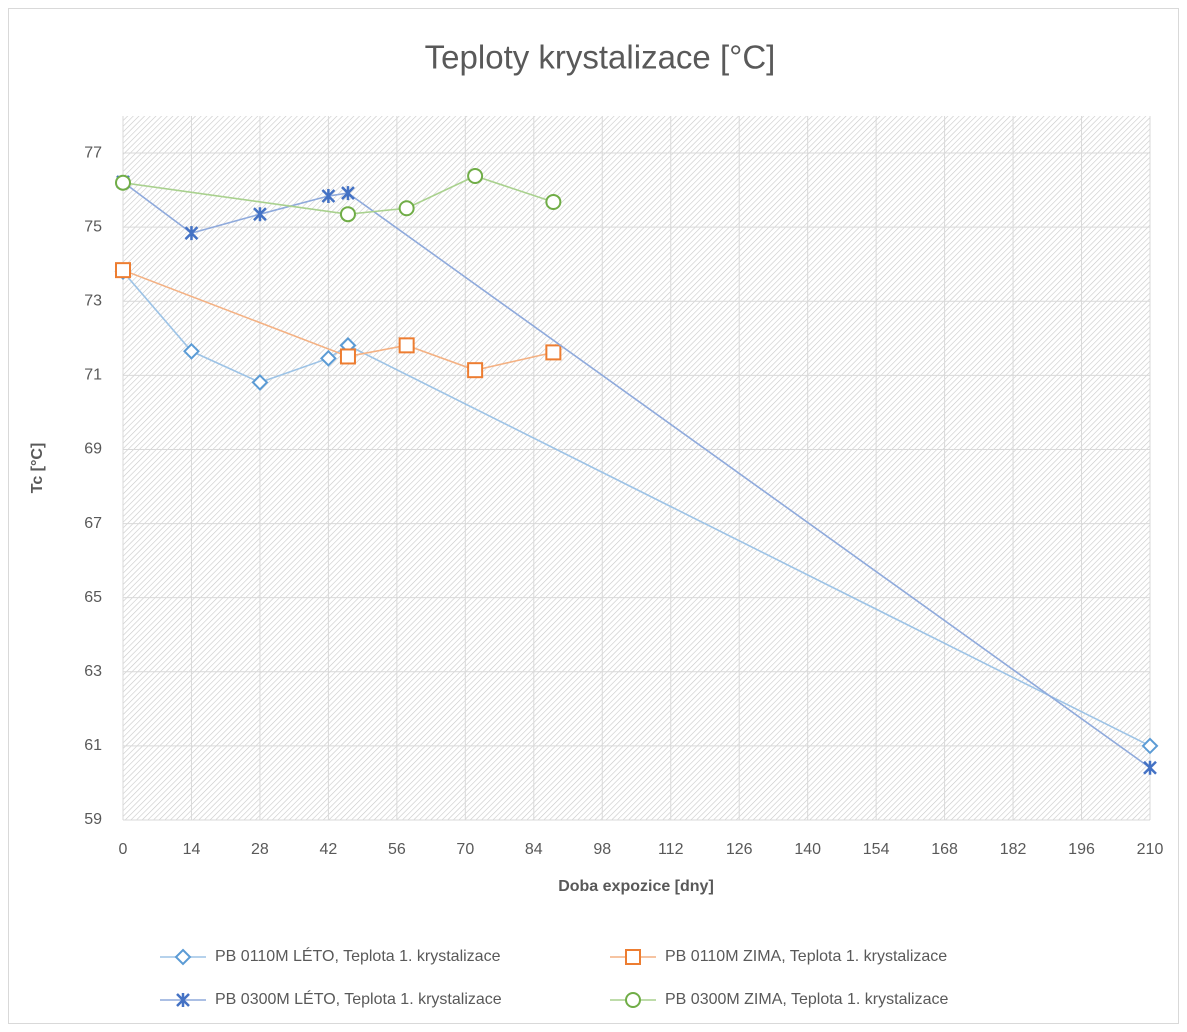  I want to click on legend-item: PB 0300M ZIMA, Teplota 1. krystalizace, so click(779, 999).